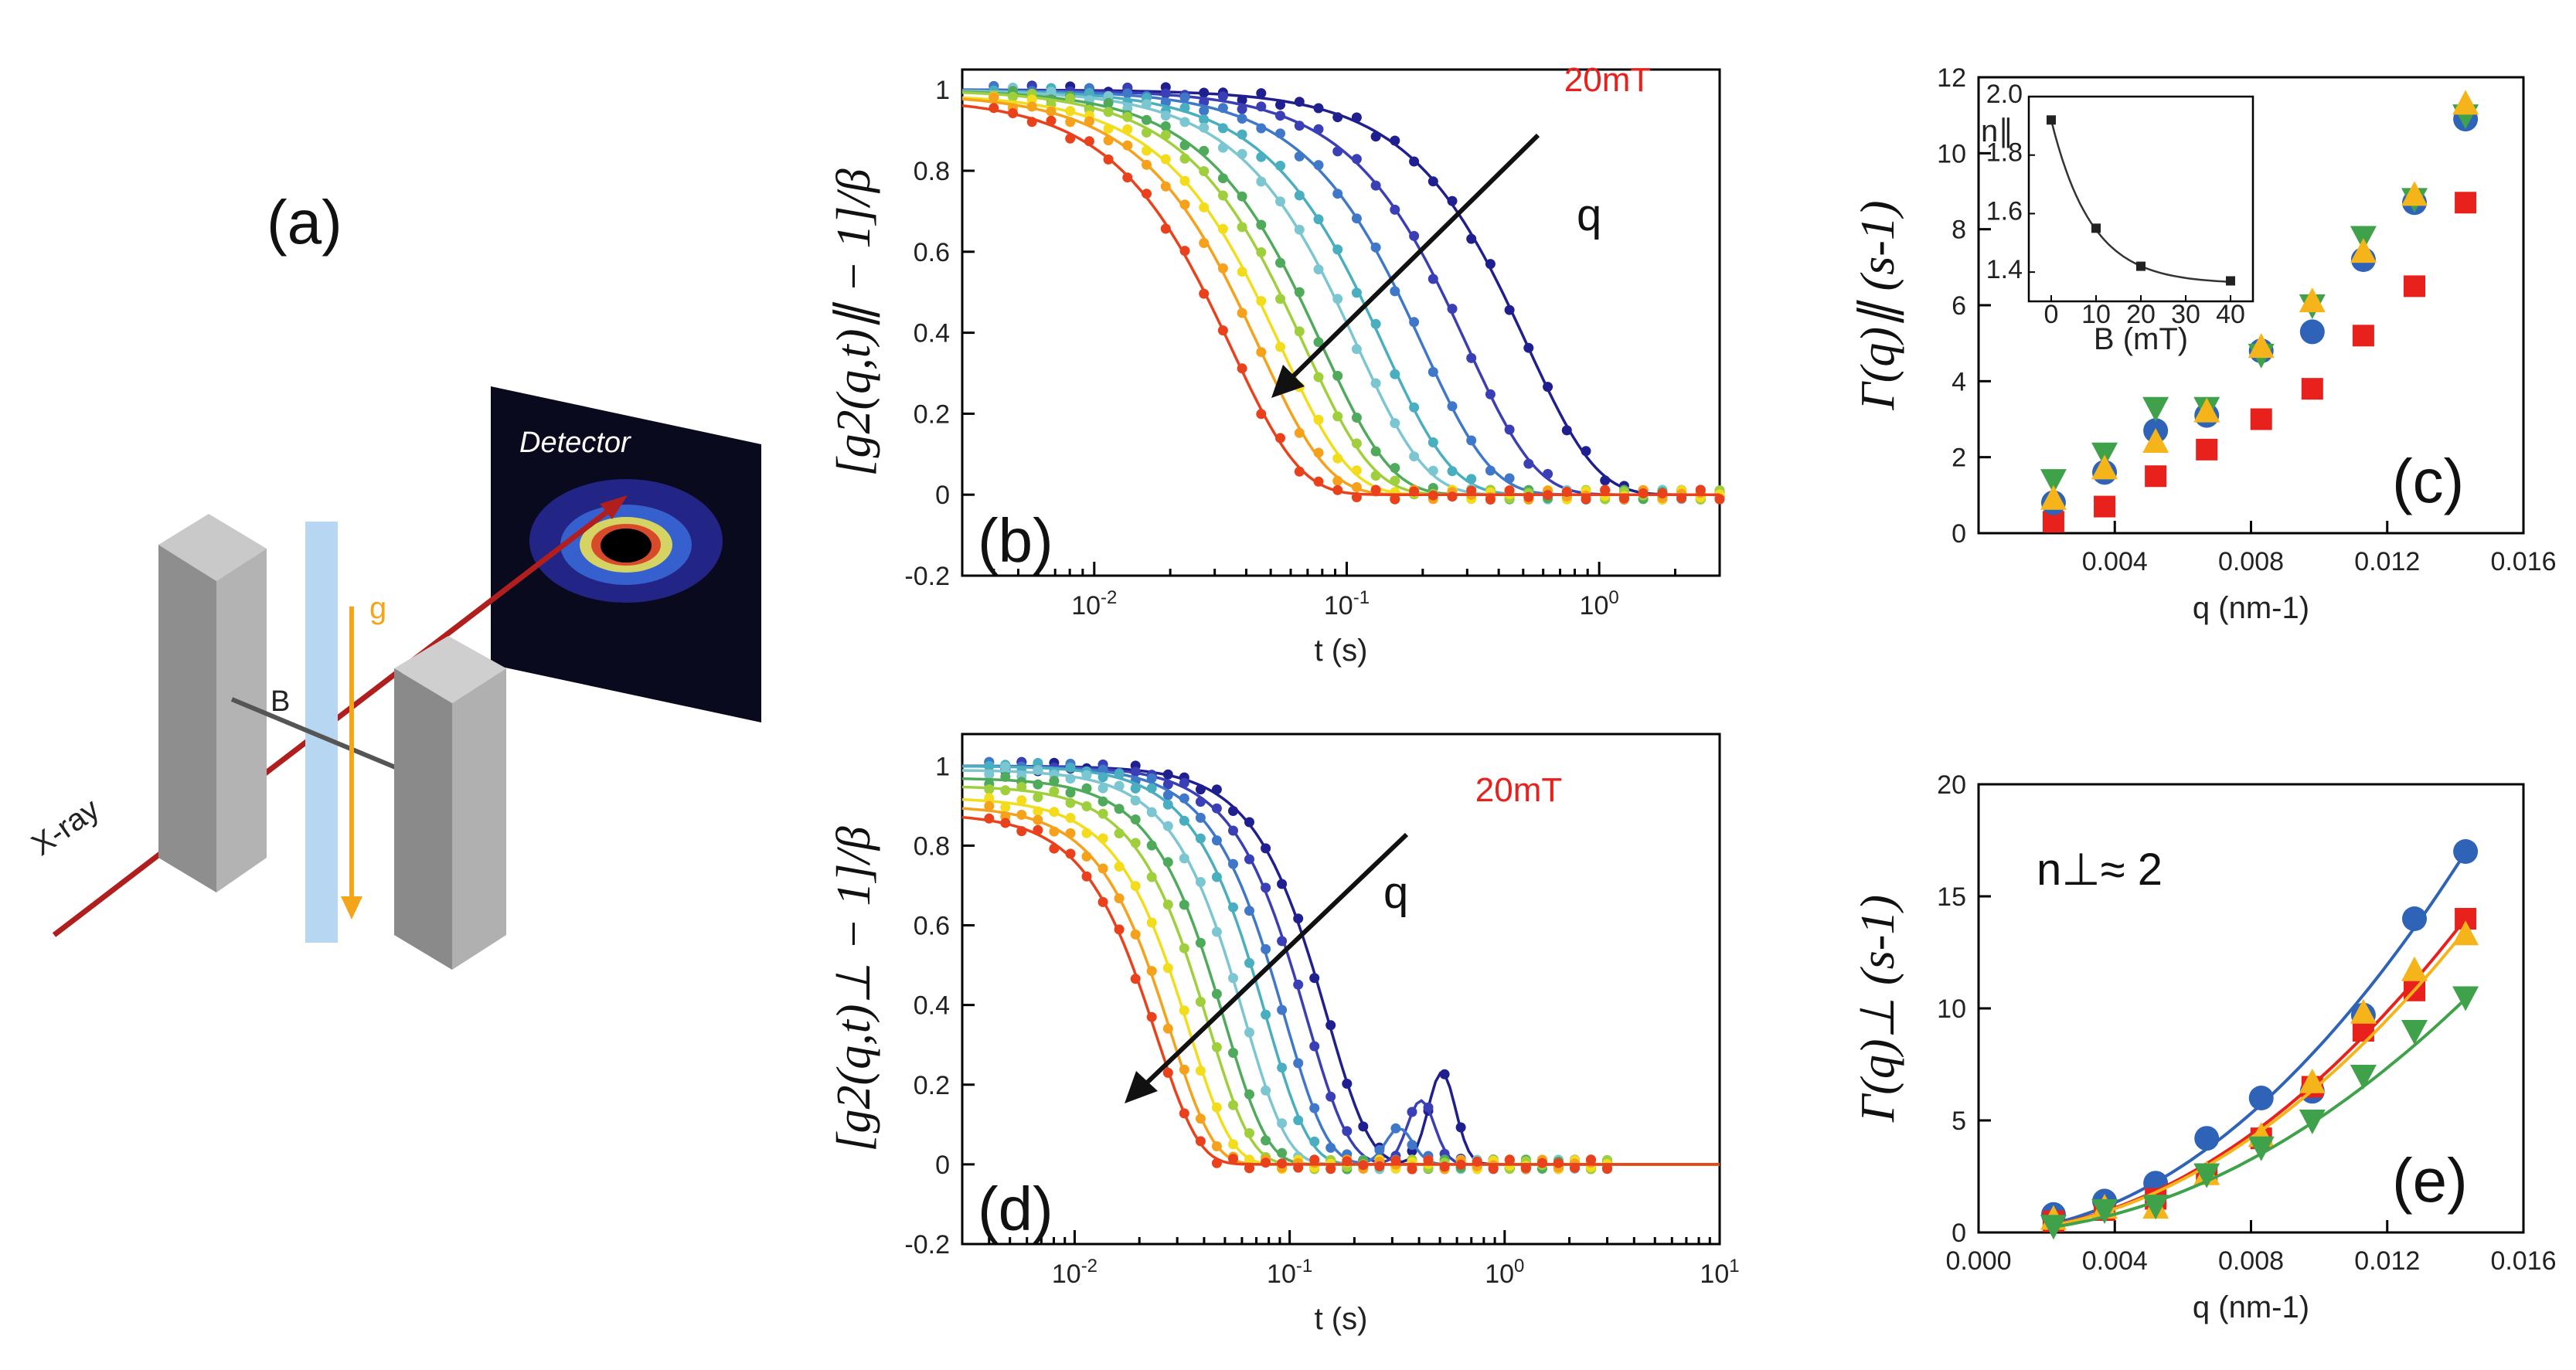  Describe the element at coordinates (1951, 154) in the screenshot. I see `y-tick-label: 10` at that location.